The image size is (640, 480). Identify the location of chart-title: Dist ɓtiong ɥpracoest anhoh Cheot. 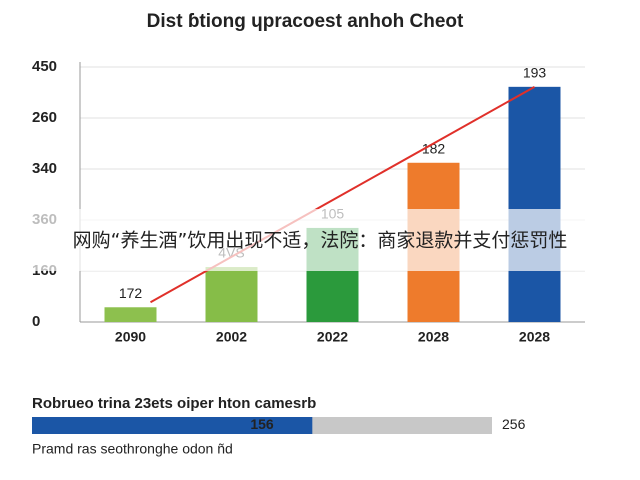
(305, 21).